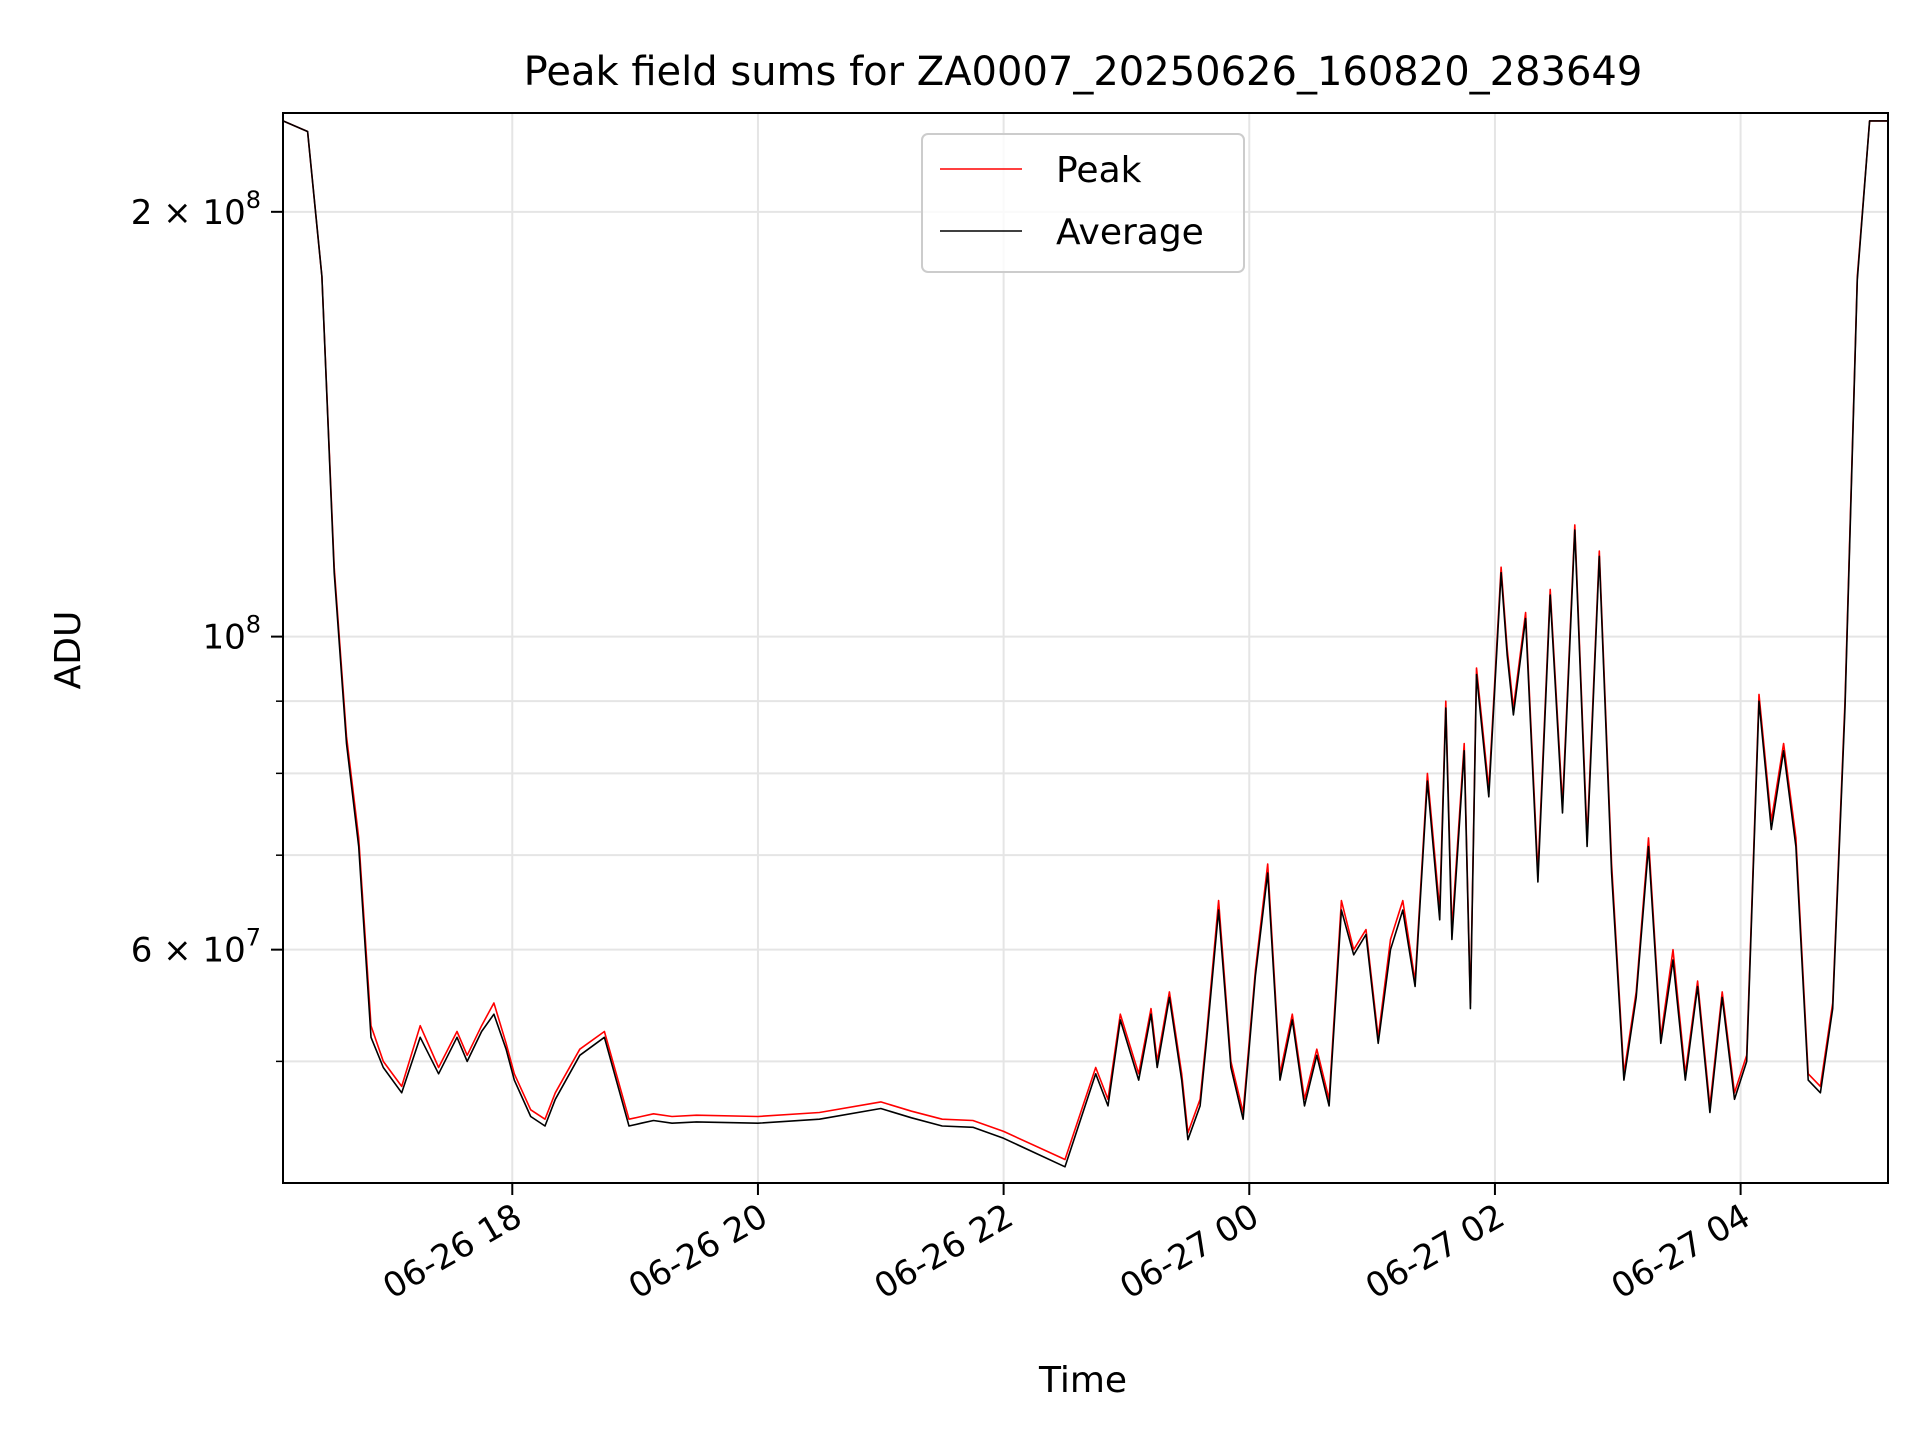 This screenshot has height=1440, width=1920. Describe the element at coordinates (1099, 170) in the screenshot. I see `legend-label-peak: Peak` at that location.